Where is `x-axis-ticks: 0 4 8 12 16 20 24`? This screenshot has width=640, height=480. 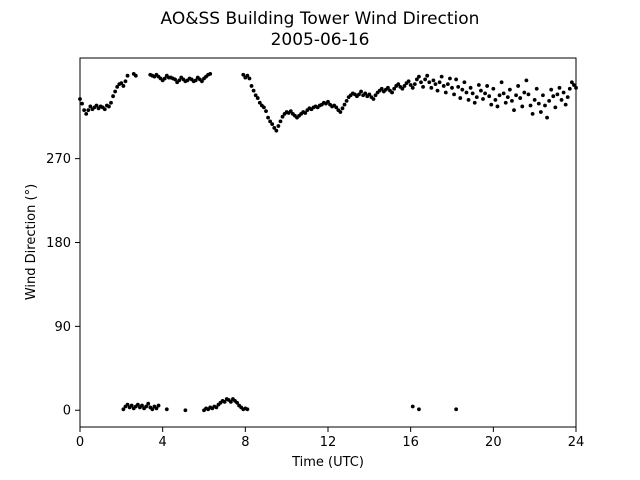
x-axis-ticks: 0 4 8 12 16 20 24 is located at coordinates (330, 438).